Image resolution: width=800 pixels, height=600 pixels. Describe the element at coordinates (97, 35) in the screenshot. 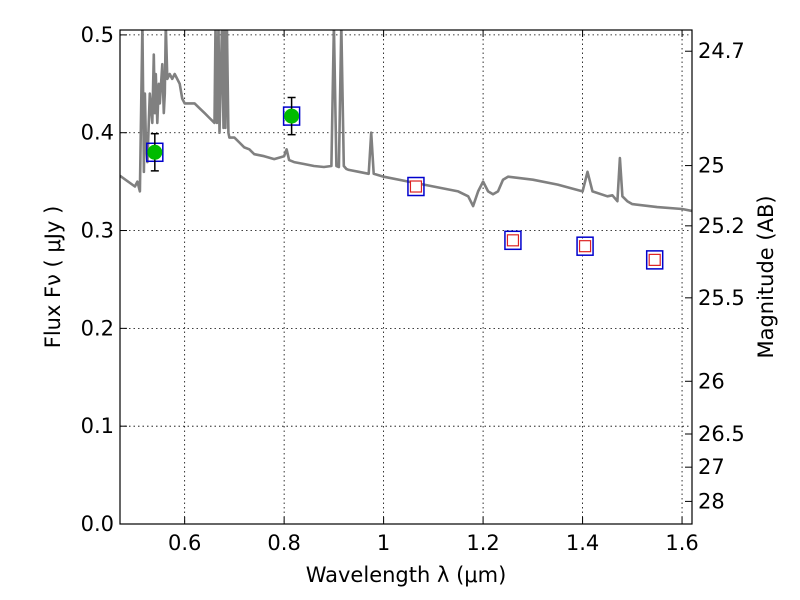

I see `y-tick-label: 0.5` at that location.